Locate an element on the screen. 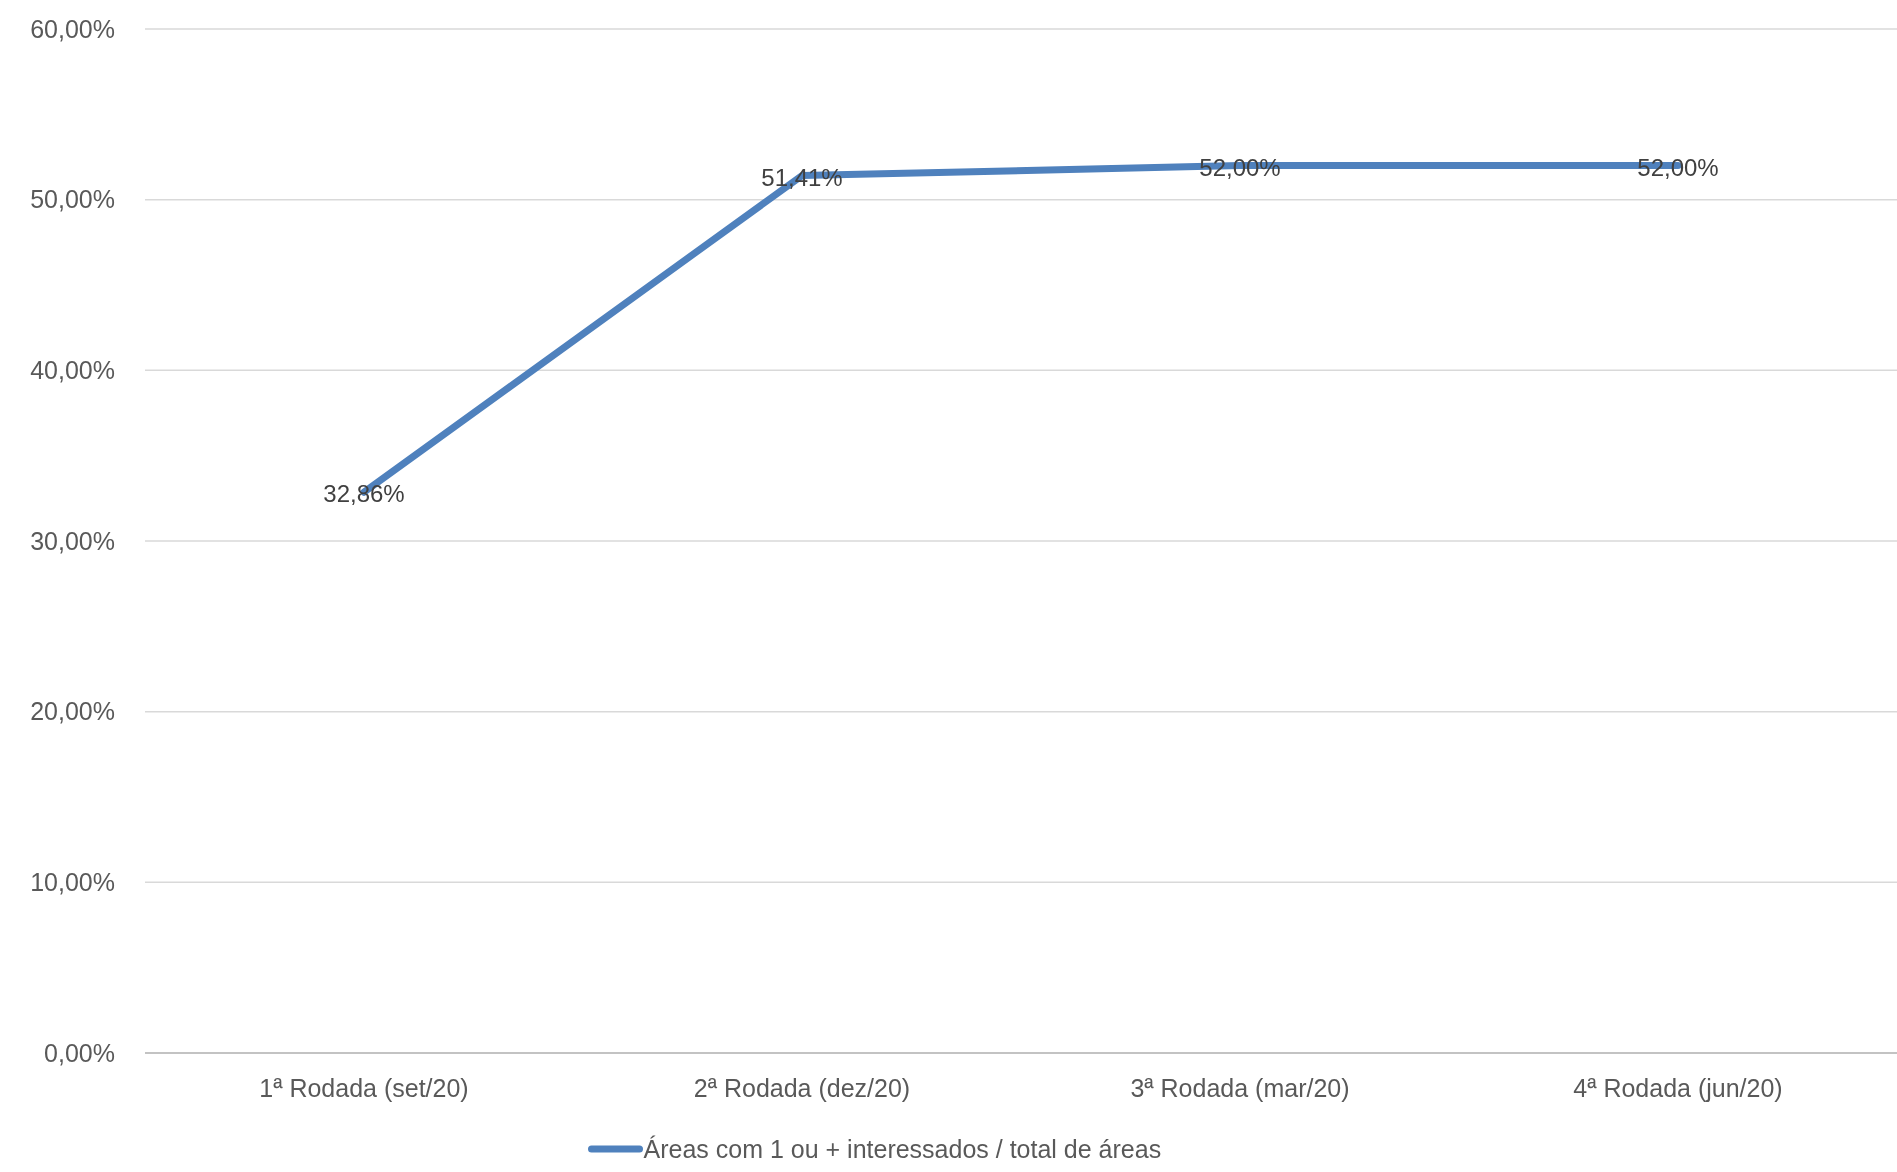  data-label: 52,00% is located at coordinates (1678, 167).